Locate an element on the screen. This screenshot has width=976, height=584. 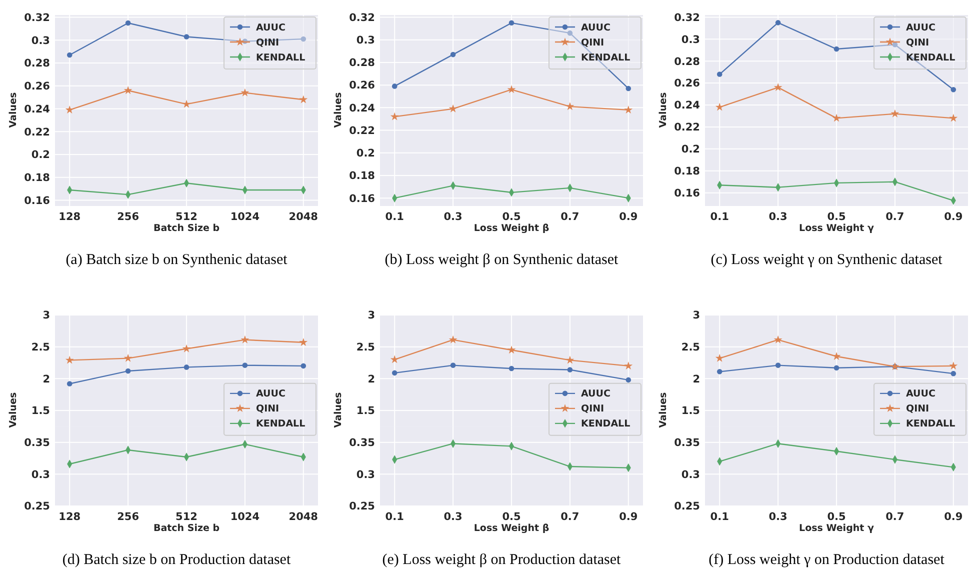
x-tick-label: 0.9 is located at coordinates (953, 217).